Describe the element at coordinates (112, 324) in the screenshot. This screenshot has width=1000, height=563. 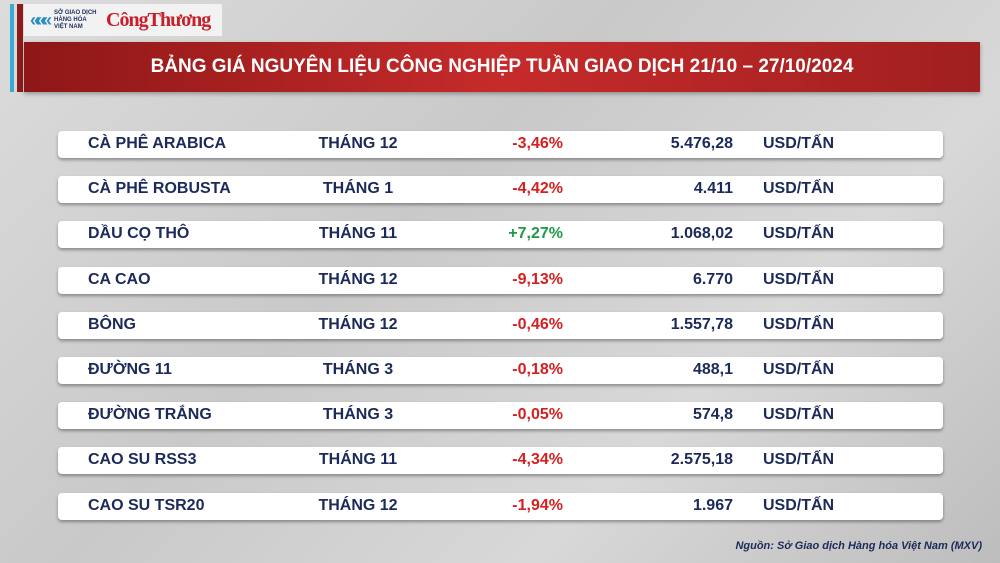
I see `commodity-name: BÔNG` at that location.